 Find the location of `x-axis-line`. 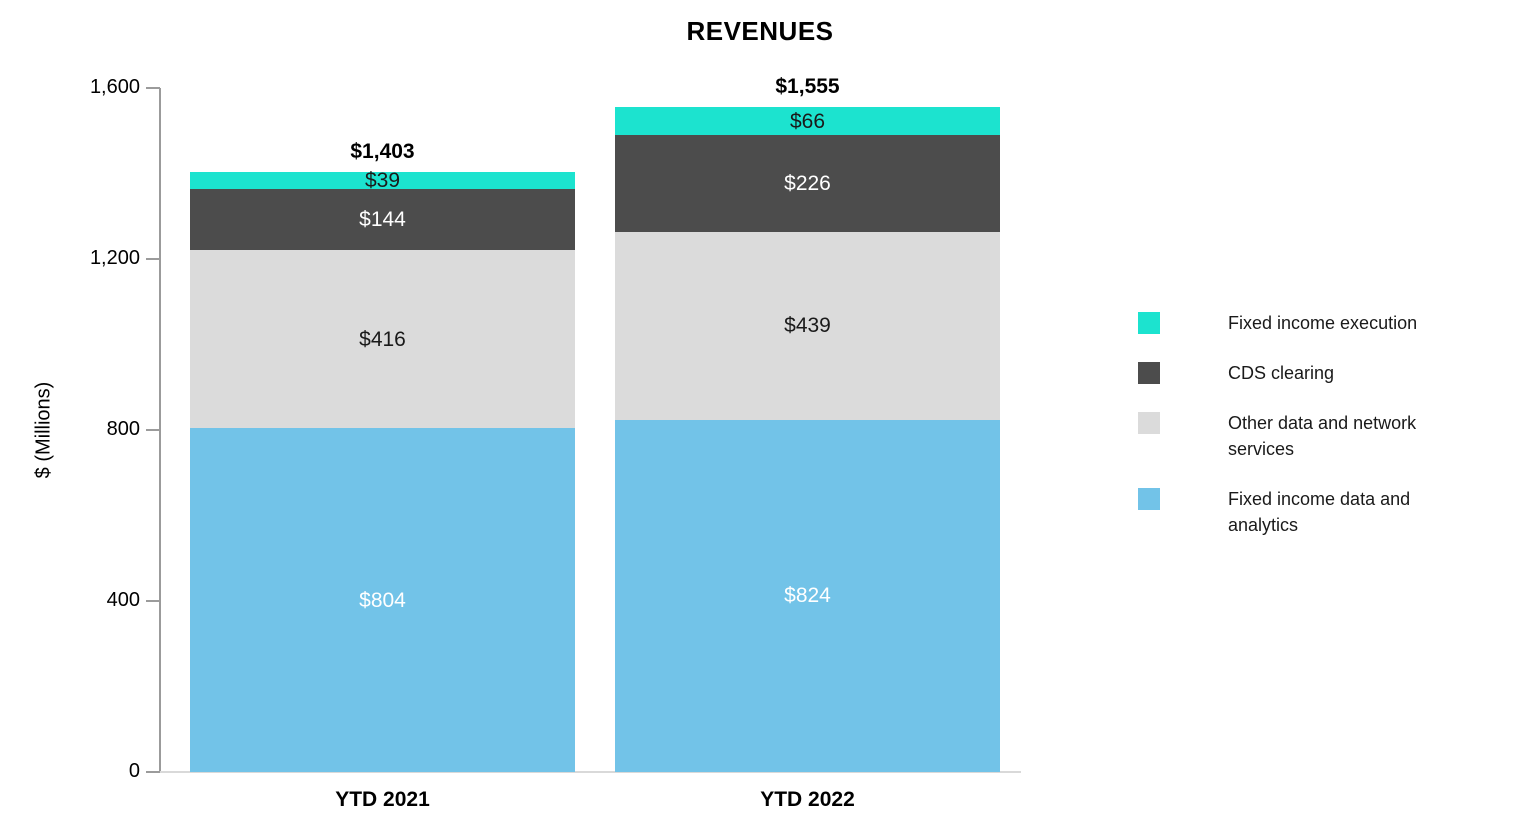

x-axis-line is located at coordinates (590, 772).